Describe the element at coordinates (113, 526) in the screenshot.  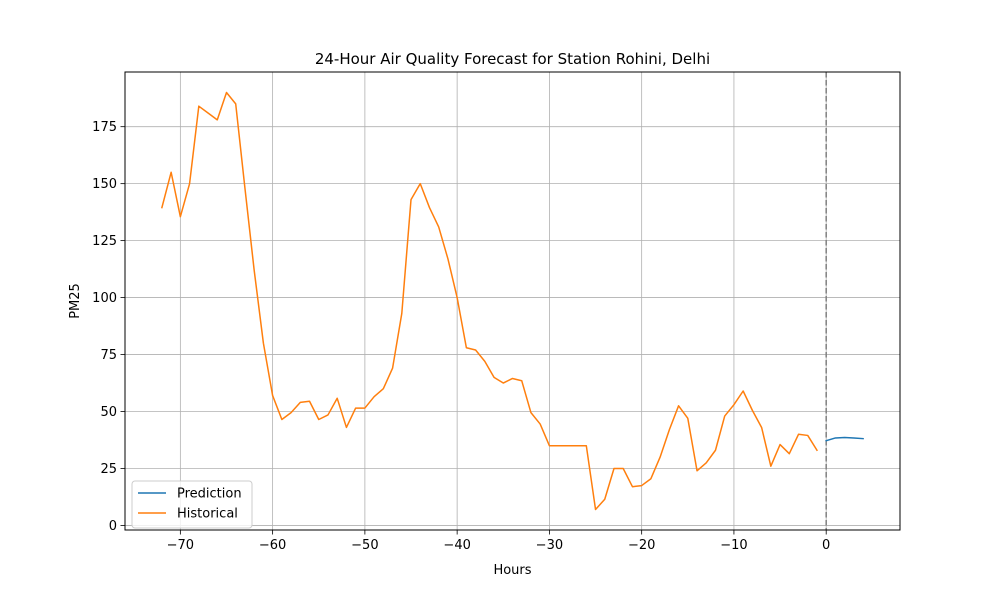
I see `y-tick-label: 0` at that location.